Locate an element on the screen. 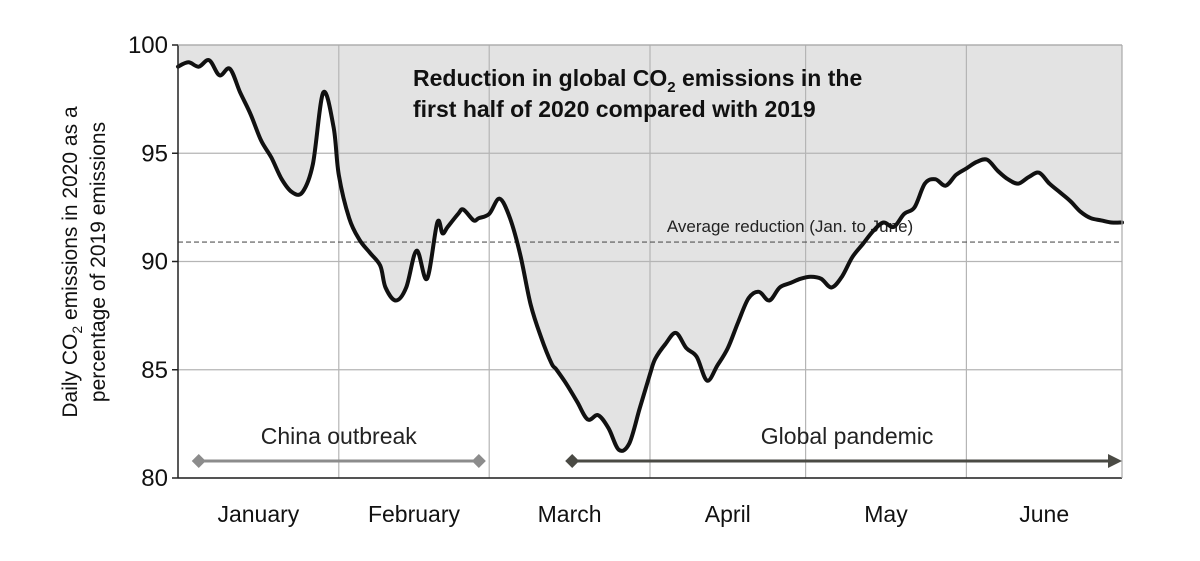  y-axis-label-line1-main: Daily CO is located at coordinates (70, 376).